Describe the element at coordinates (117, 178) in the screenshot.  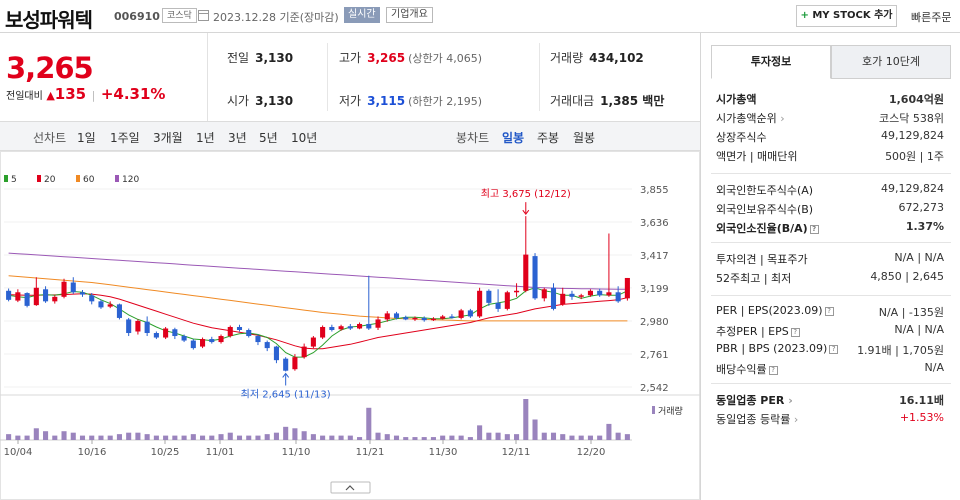
I see `legend-swatch` at that location.